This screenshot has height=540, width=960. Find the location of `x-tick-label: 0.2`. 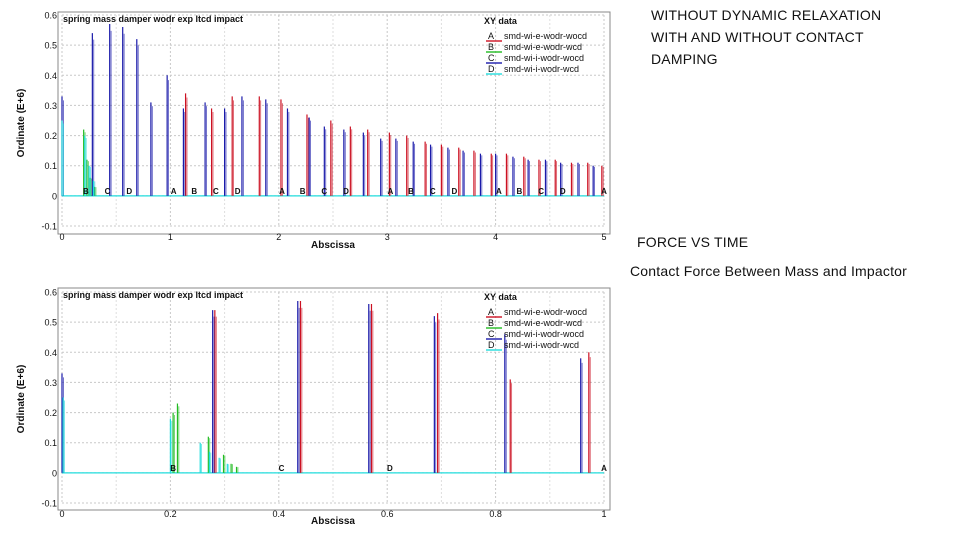

x-tick-label: 0.2 is located at coordinates (170, 514).